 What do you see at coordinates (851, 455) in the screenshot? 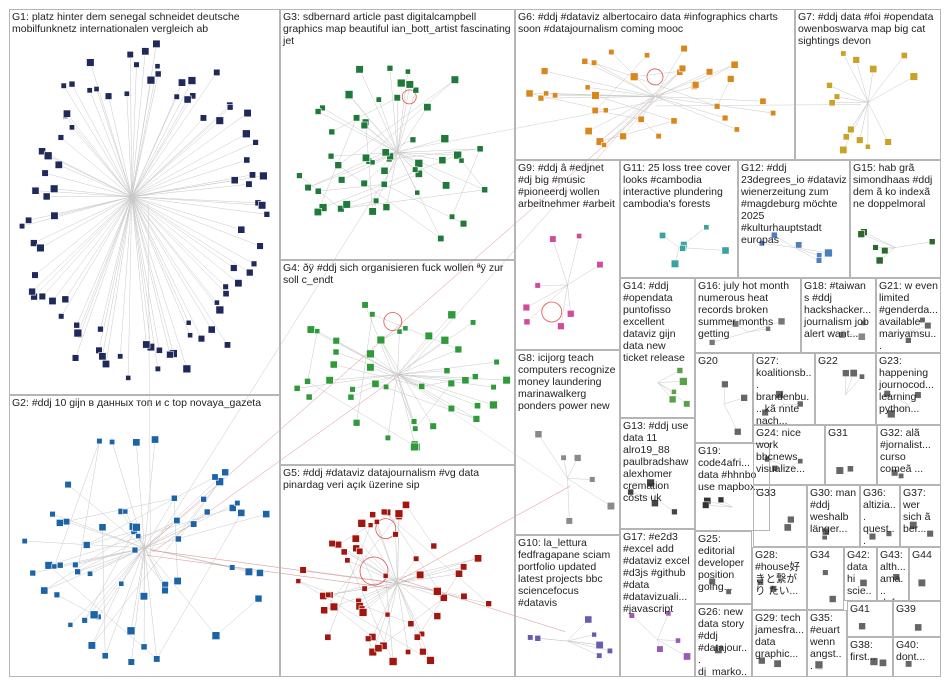
I see `group-g31: G31` at bounding box center [851, 455].